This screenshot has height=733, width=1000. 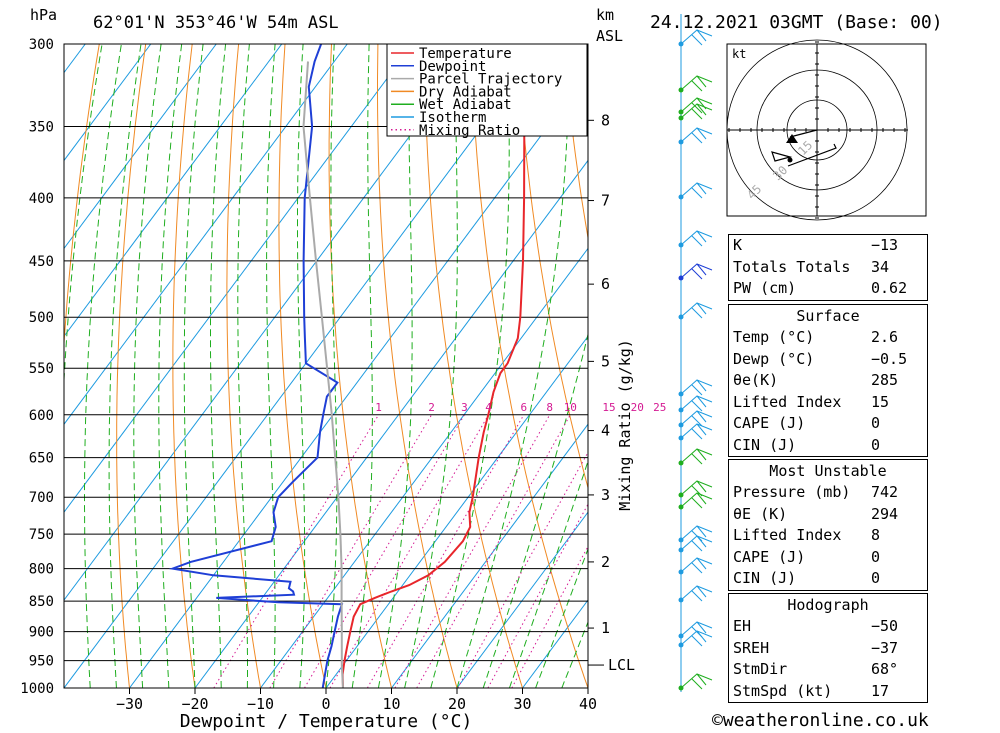 What do you see at coordinates (608, 407) in the screenshot?
I see `mixing-ratio-label: 15` at bounding box center [608, 407].